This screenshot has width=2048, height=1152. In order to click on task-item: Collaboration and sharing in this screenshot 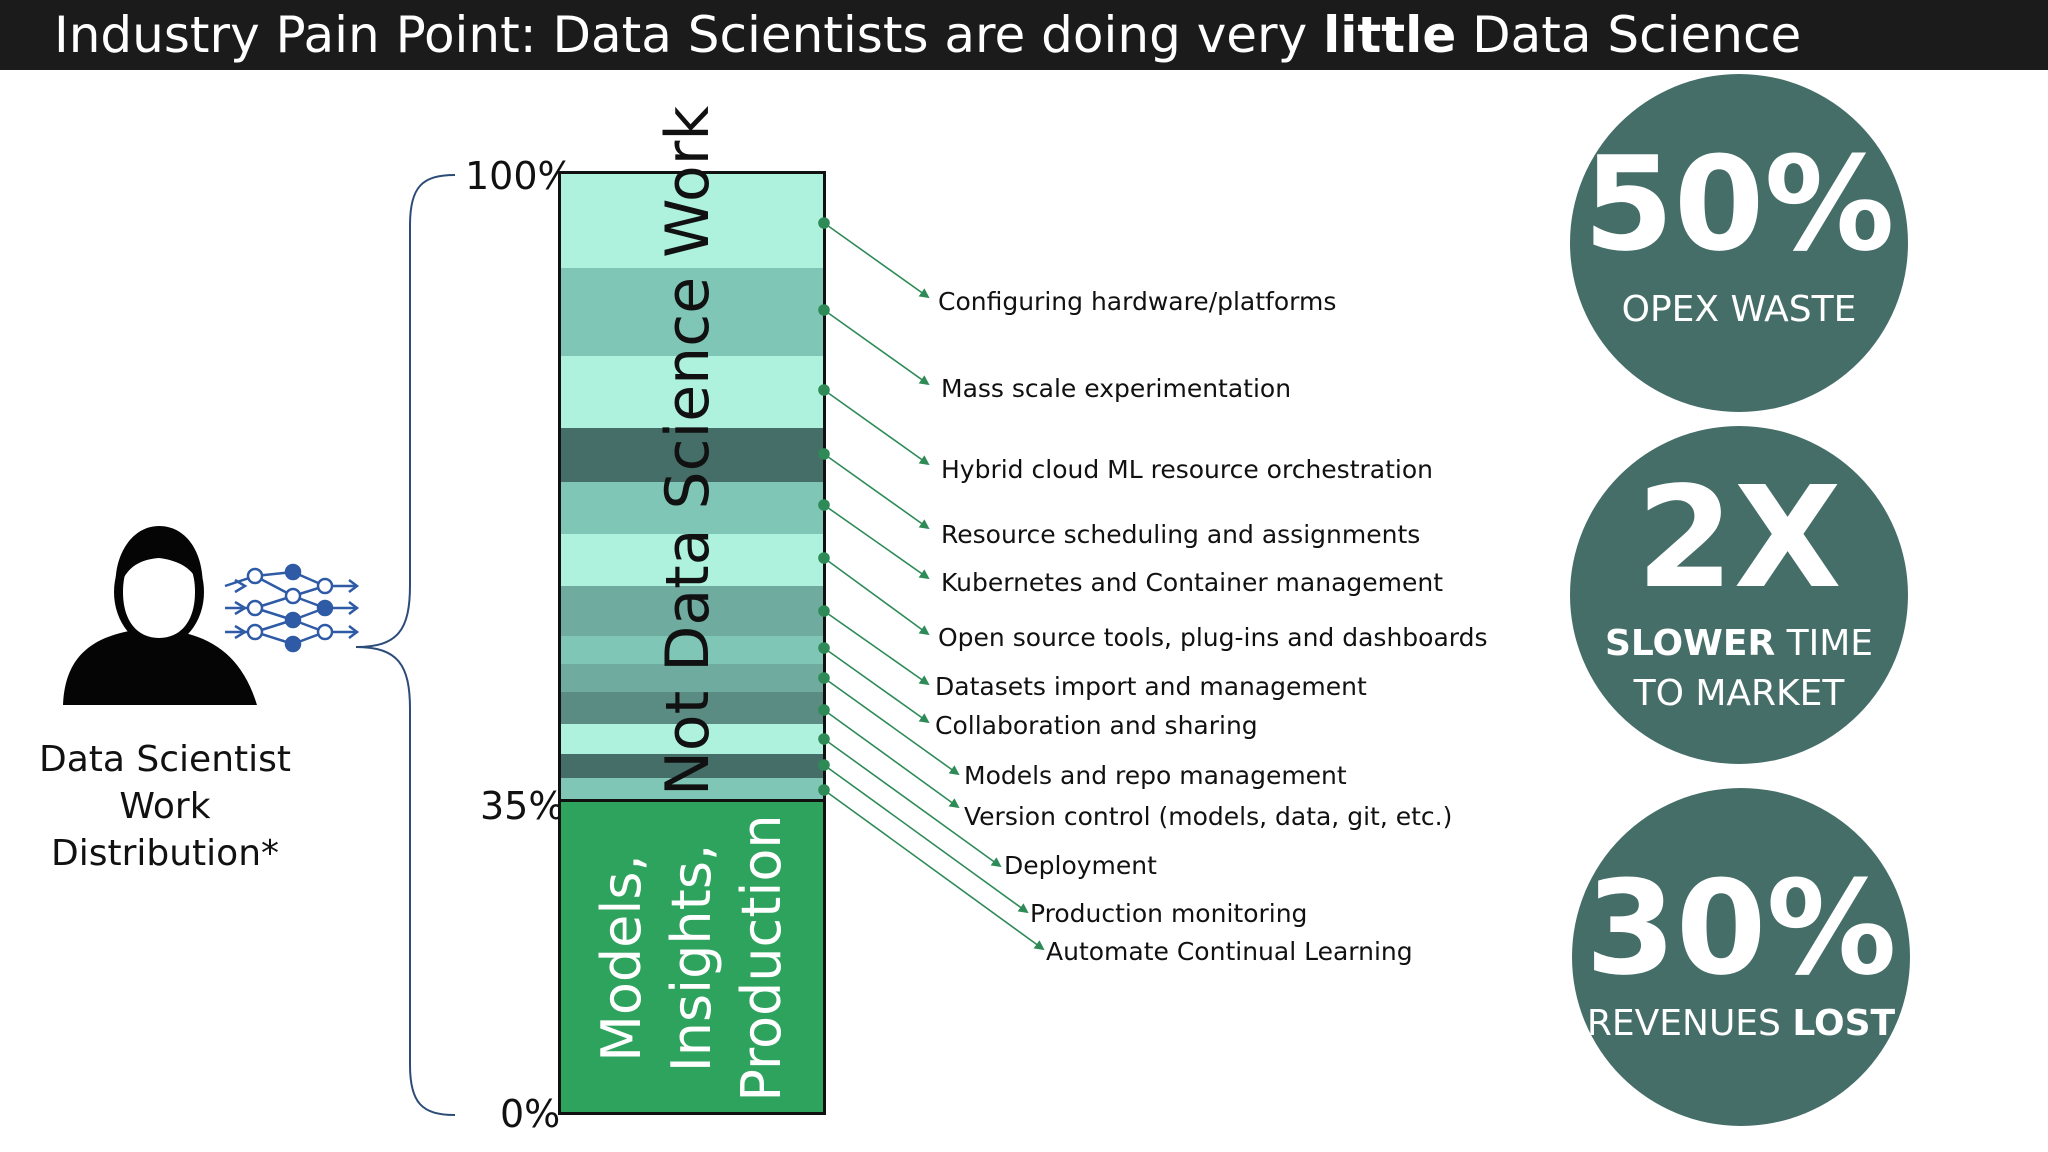, I will do `click(1096, 725)`.